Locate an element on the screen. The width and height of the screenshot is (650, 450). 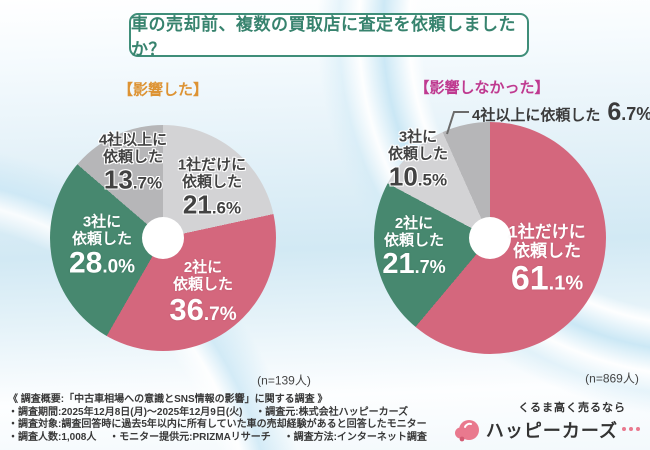
segment-label-4plus: 4社以上に 依頼した 13.7% is located at coordinates (133, 163).